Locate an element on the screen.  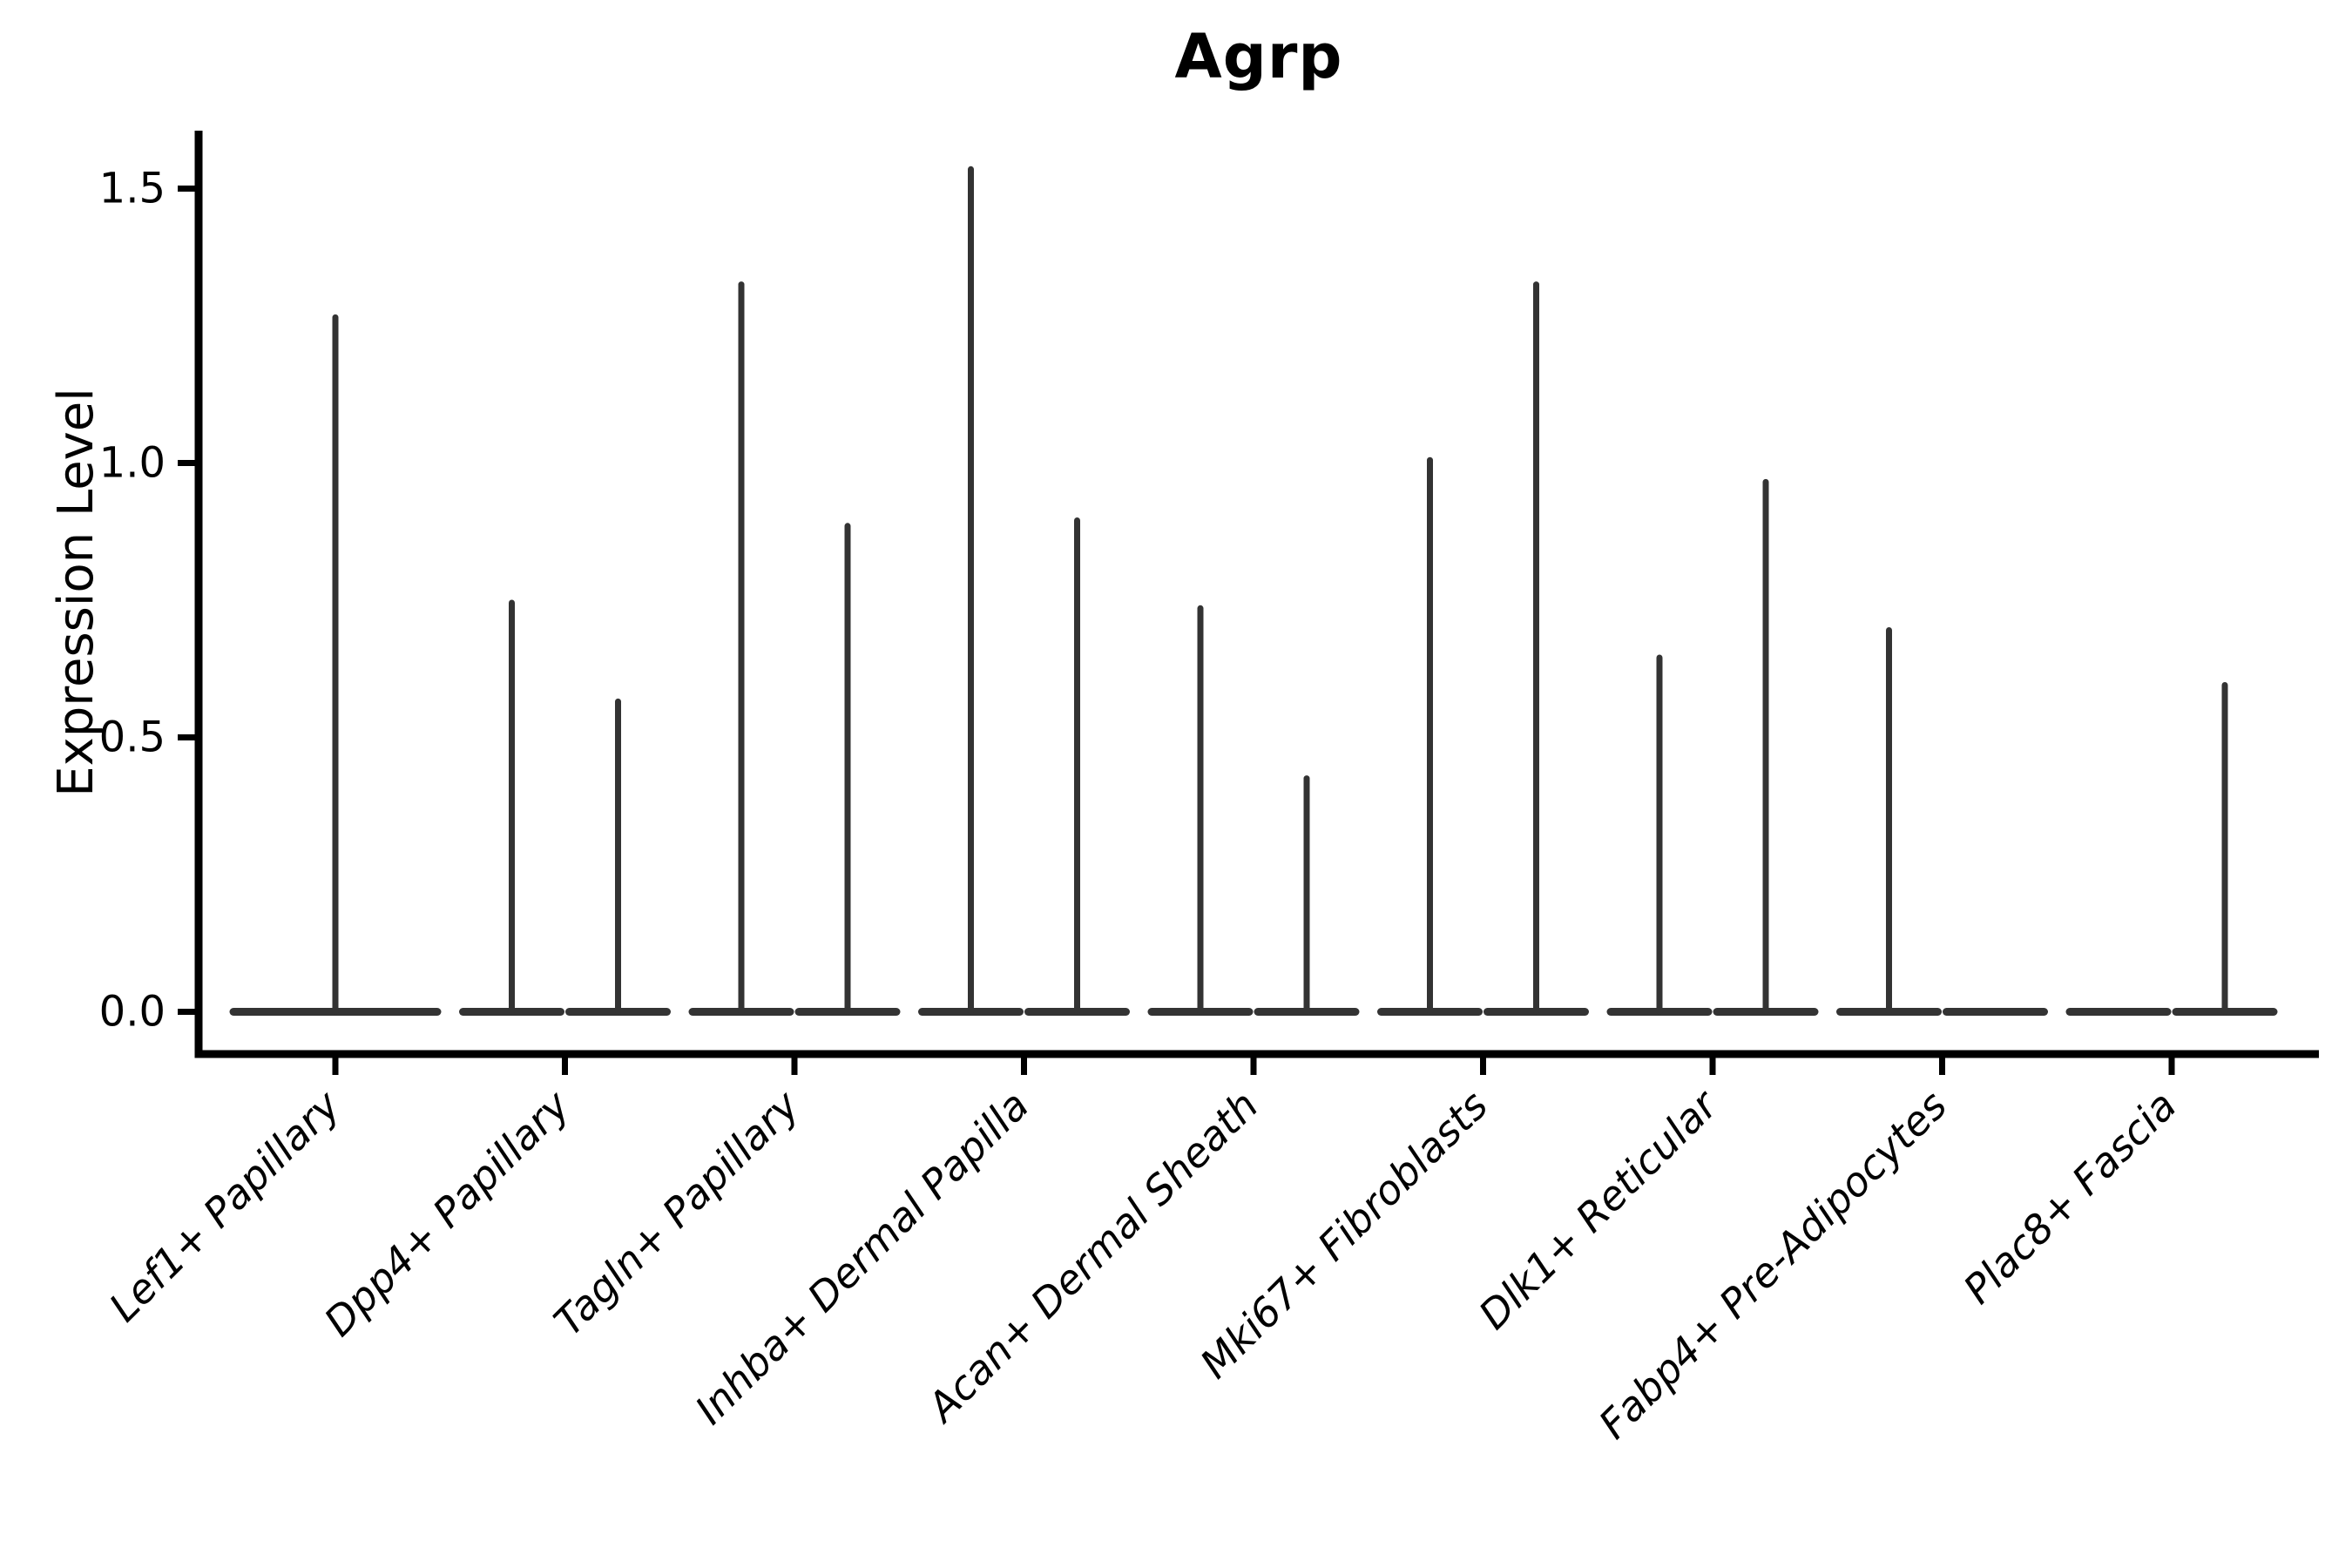
y-axis-label: Expression Level is located at coordinates (76, 592).